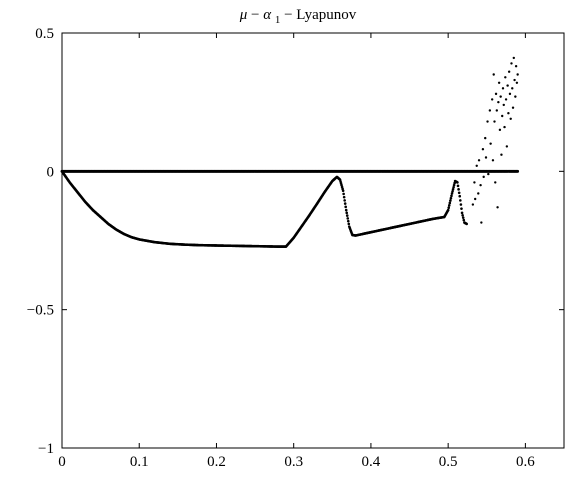  What do you see at coordinates (44, 34) in the screenshot?
I see `y-tick-label: 0.5` at bounding box center [44, 34].